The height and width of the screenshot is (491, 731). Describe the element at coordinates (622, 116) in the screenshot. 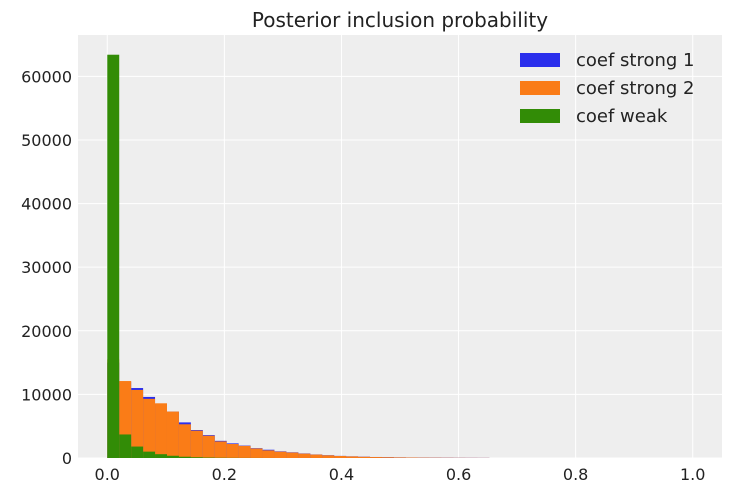

I see `legend-label: coef weak` at that location.